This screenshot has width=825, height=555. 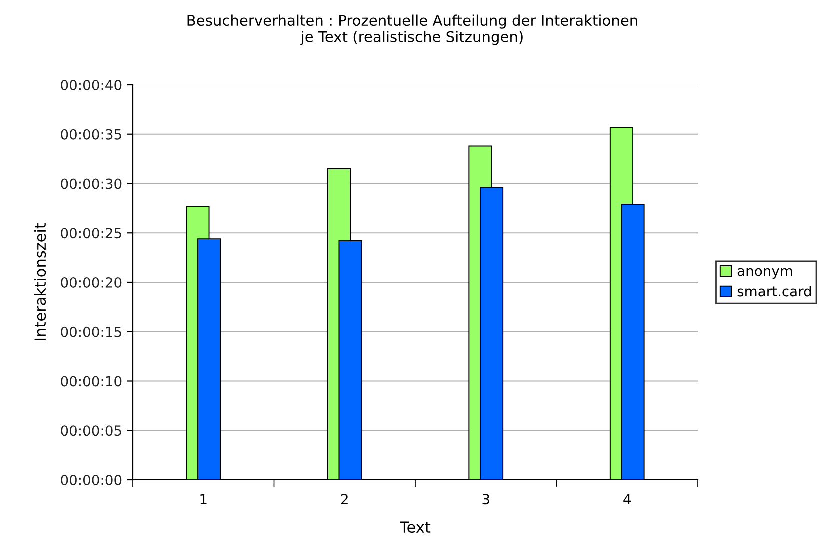 I want to click on x-tick-label: 4, so click(x=628, y=499).